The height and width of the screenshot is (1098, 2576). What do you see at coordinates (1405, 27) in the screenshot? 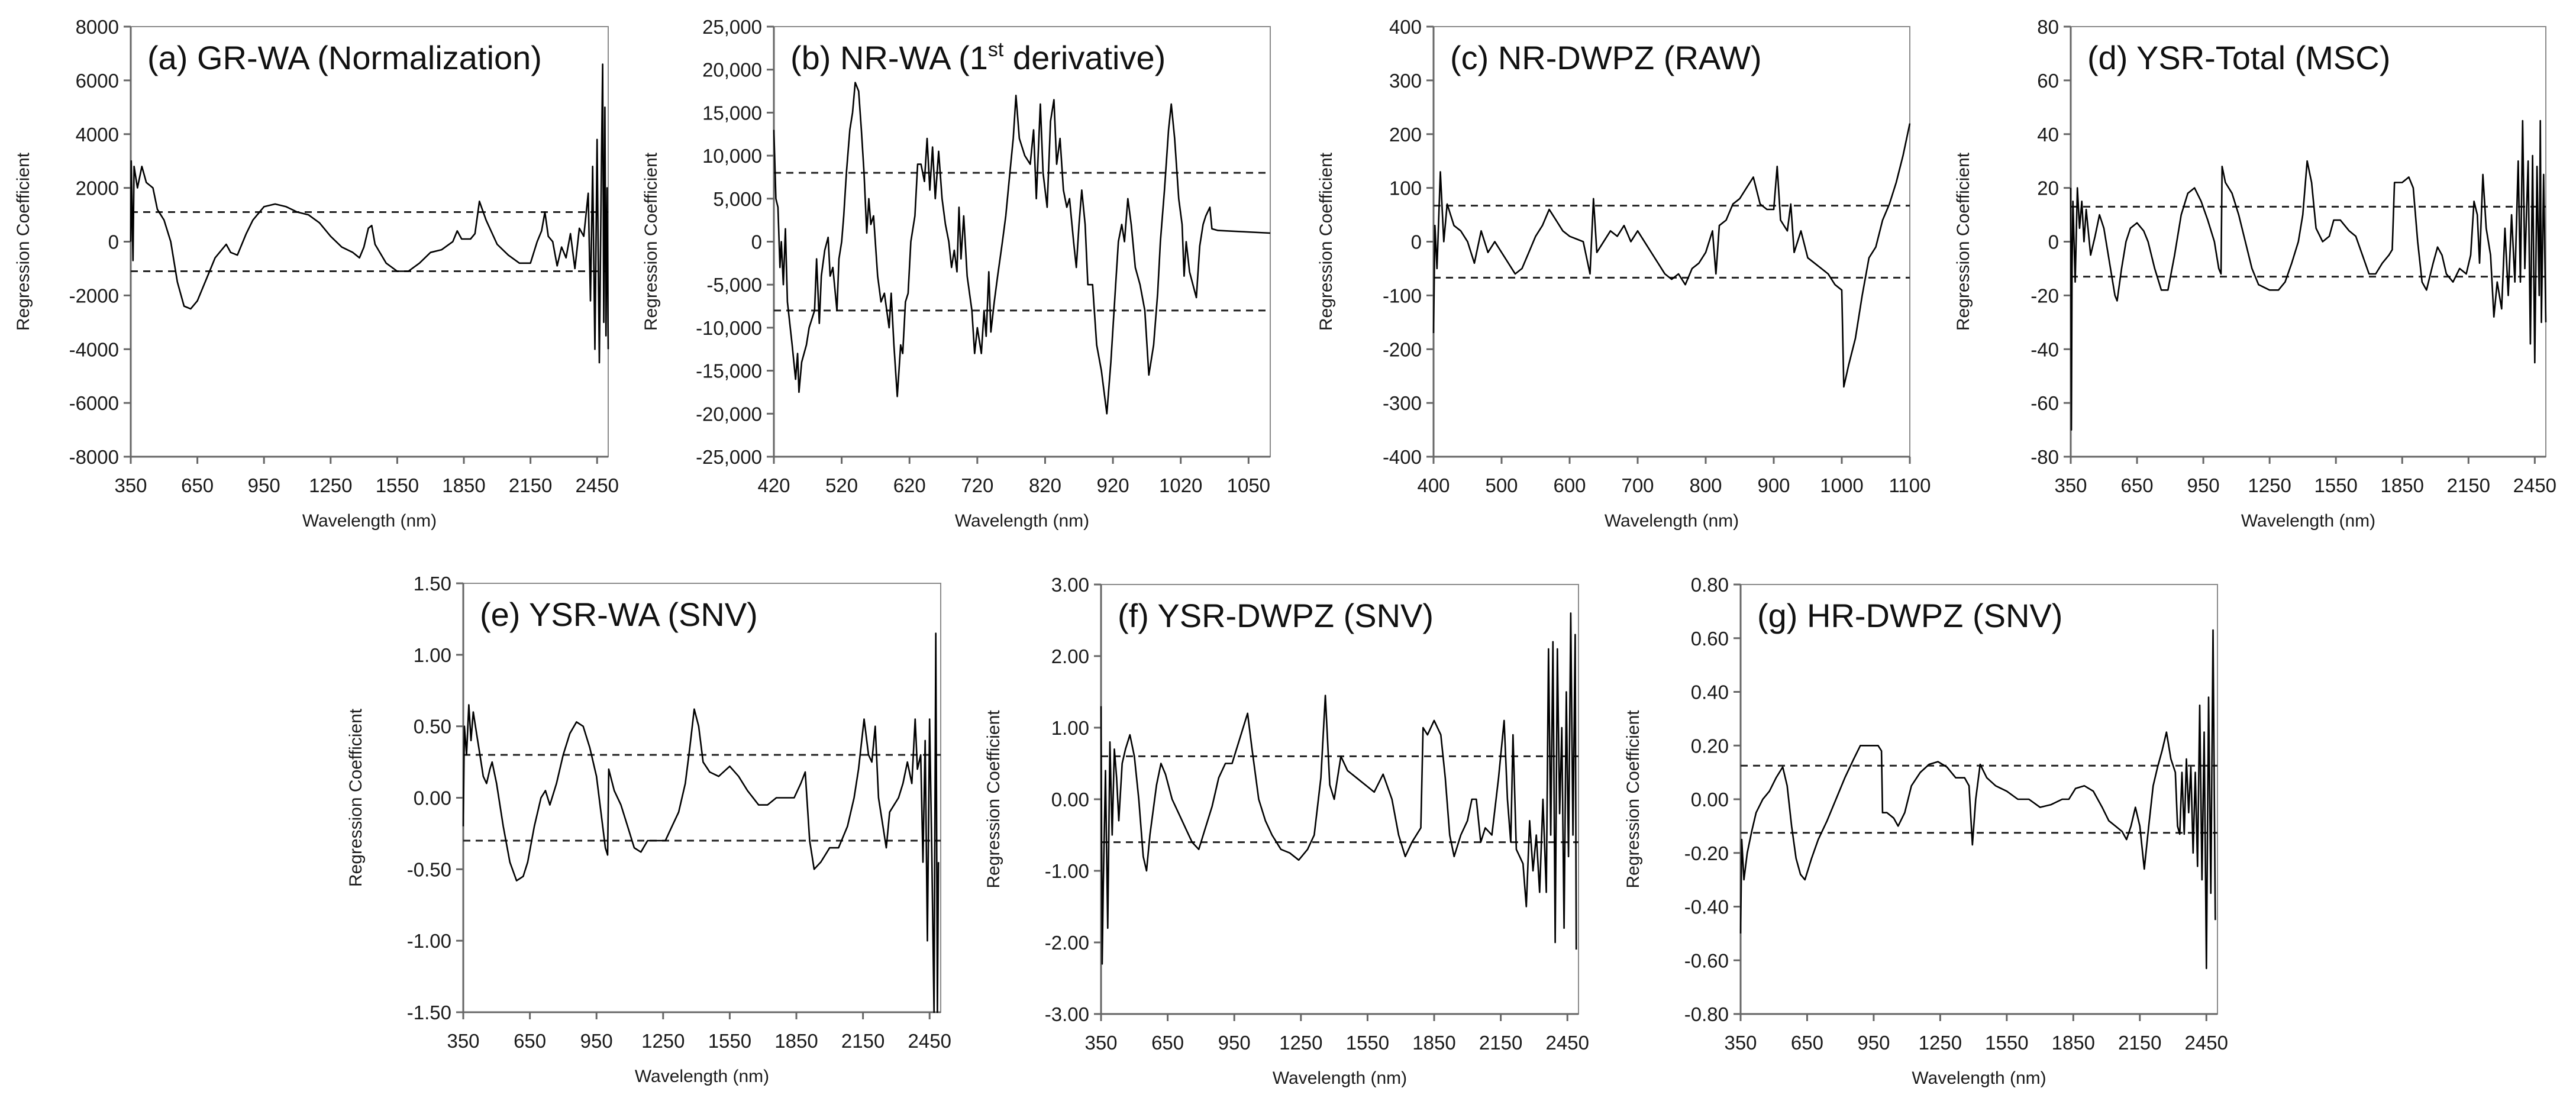
I see `y-tick-label: 400` at bounding box center [1405, 27].